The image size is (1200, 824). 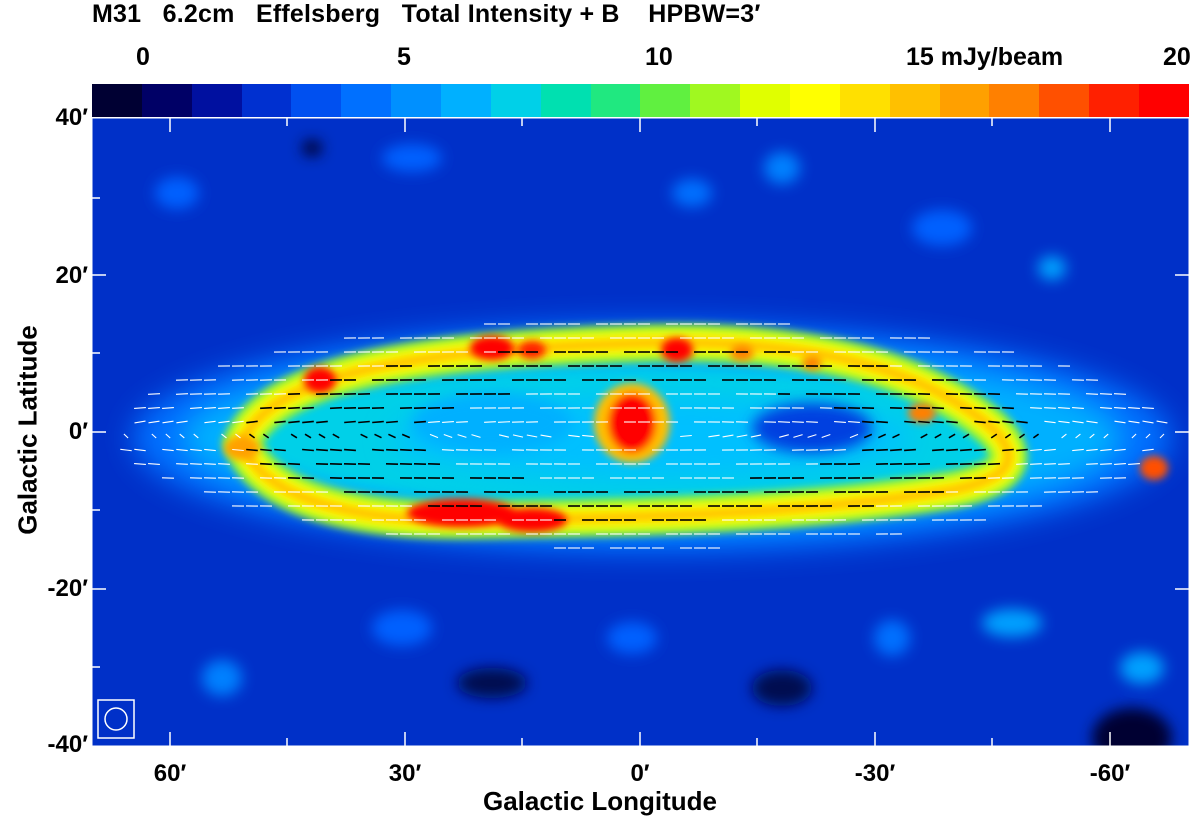 I want to click on colorbar-tick-15: 15 mJy/beam, so click(x=985, y=57).